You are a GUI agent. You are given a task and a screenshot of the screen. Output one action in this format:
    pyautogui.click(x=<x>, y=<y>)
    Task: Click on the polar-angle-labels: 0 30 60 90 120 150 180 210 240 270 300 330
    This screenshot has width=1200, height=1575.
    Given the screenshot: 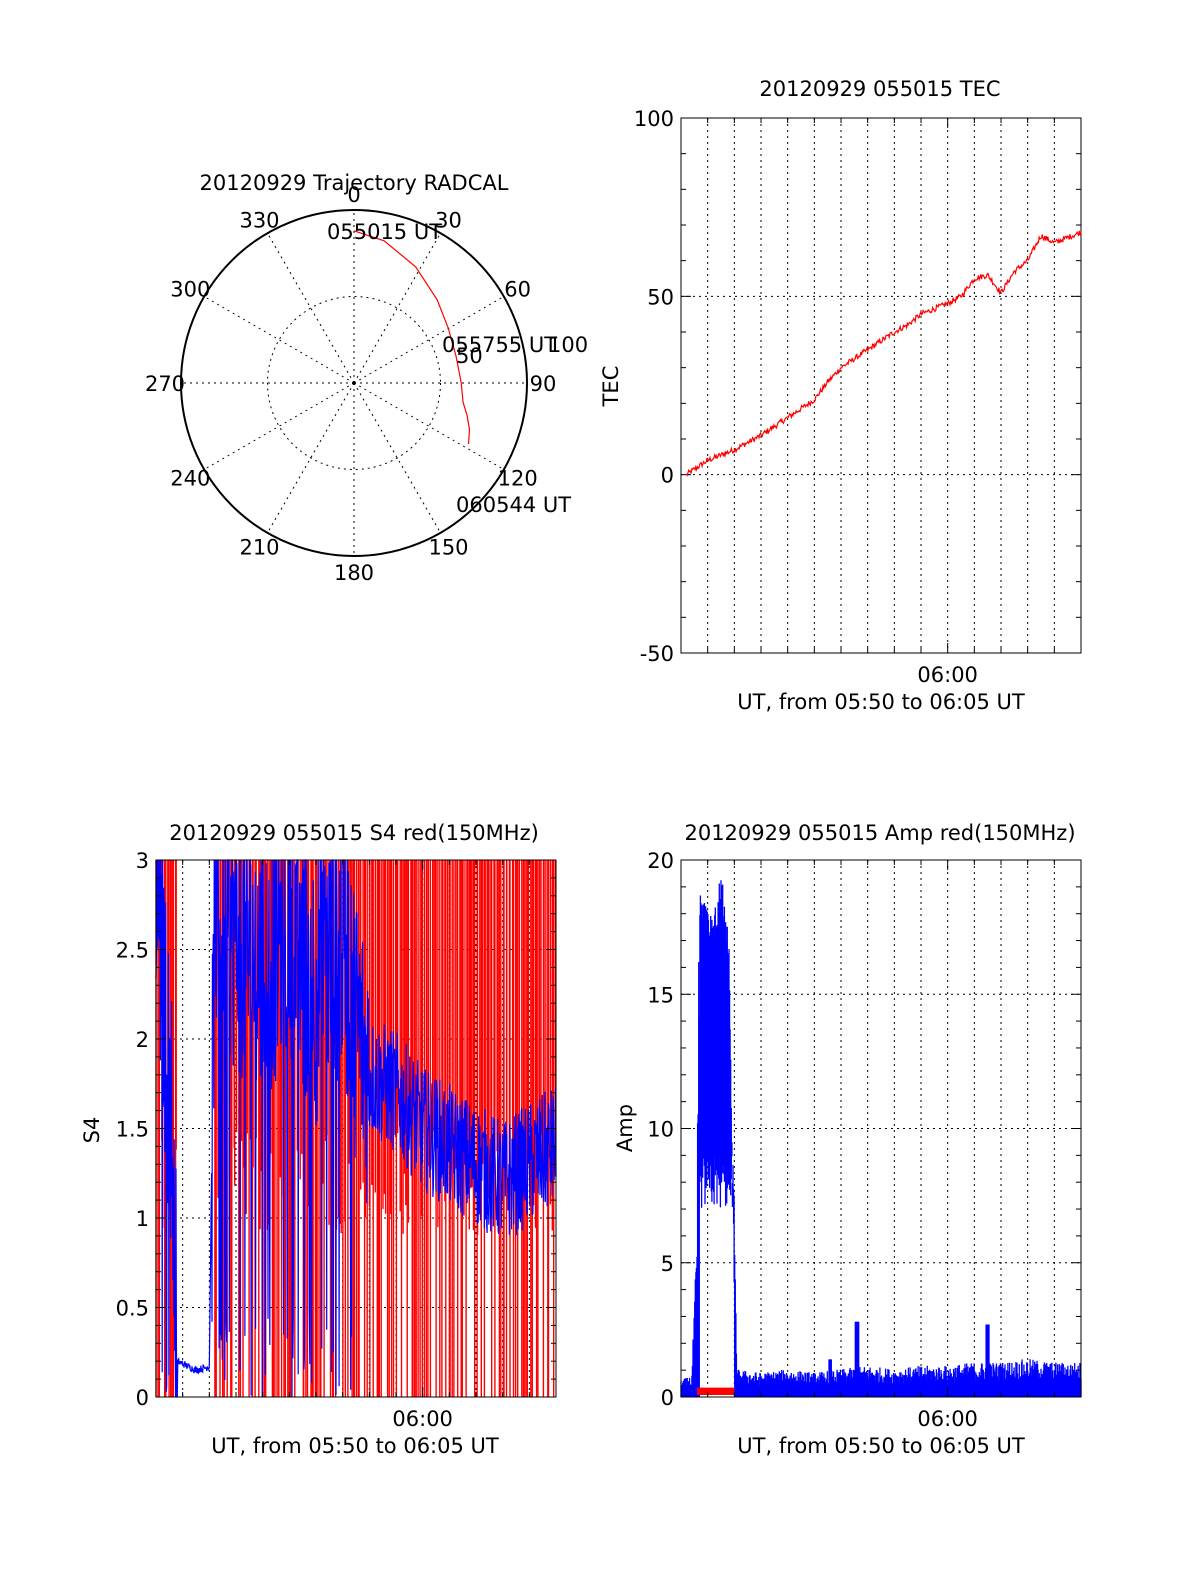 What is the action you would take?
    pyautogui.click(x=350, y=384)
    